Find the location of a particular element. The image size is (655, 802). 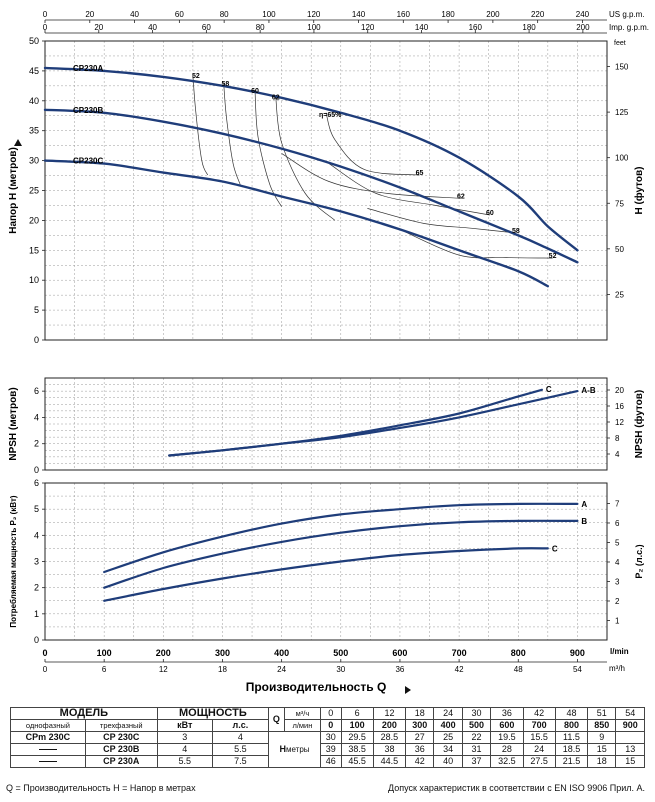

x-tick-label-lmin: 700 is located at coordinates (459, 653).